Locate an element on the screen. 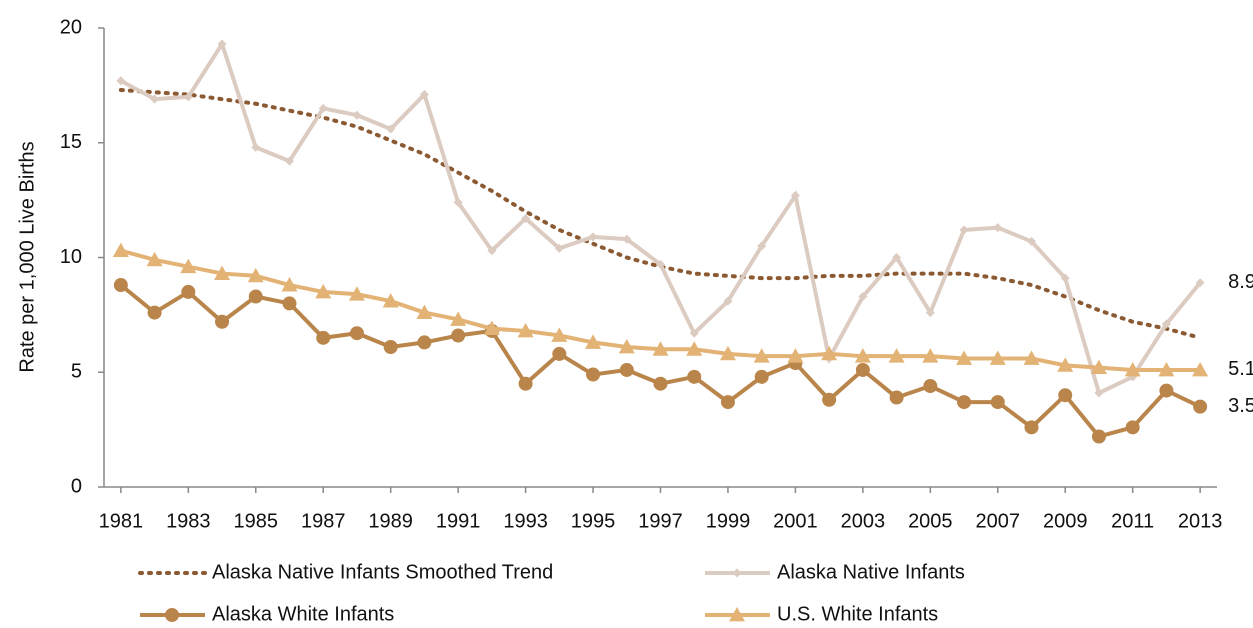 The height and width of the screenshot is (628, 1253). x-tick-label: 2013 is located at coordinates (1200, 521).